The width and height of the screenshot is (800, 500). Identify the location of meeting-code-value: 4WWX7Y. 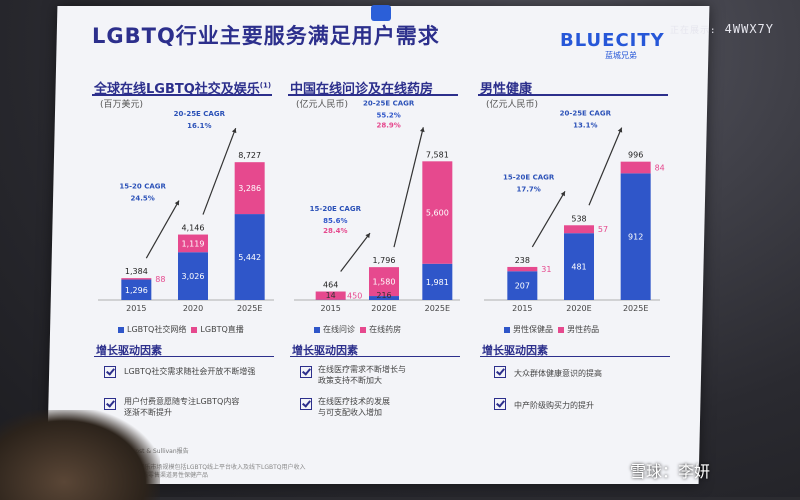
(749, 29).